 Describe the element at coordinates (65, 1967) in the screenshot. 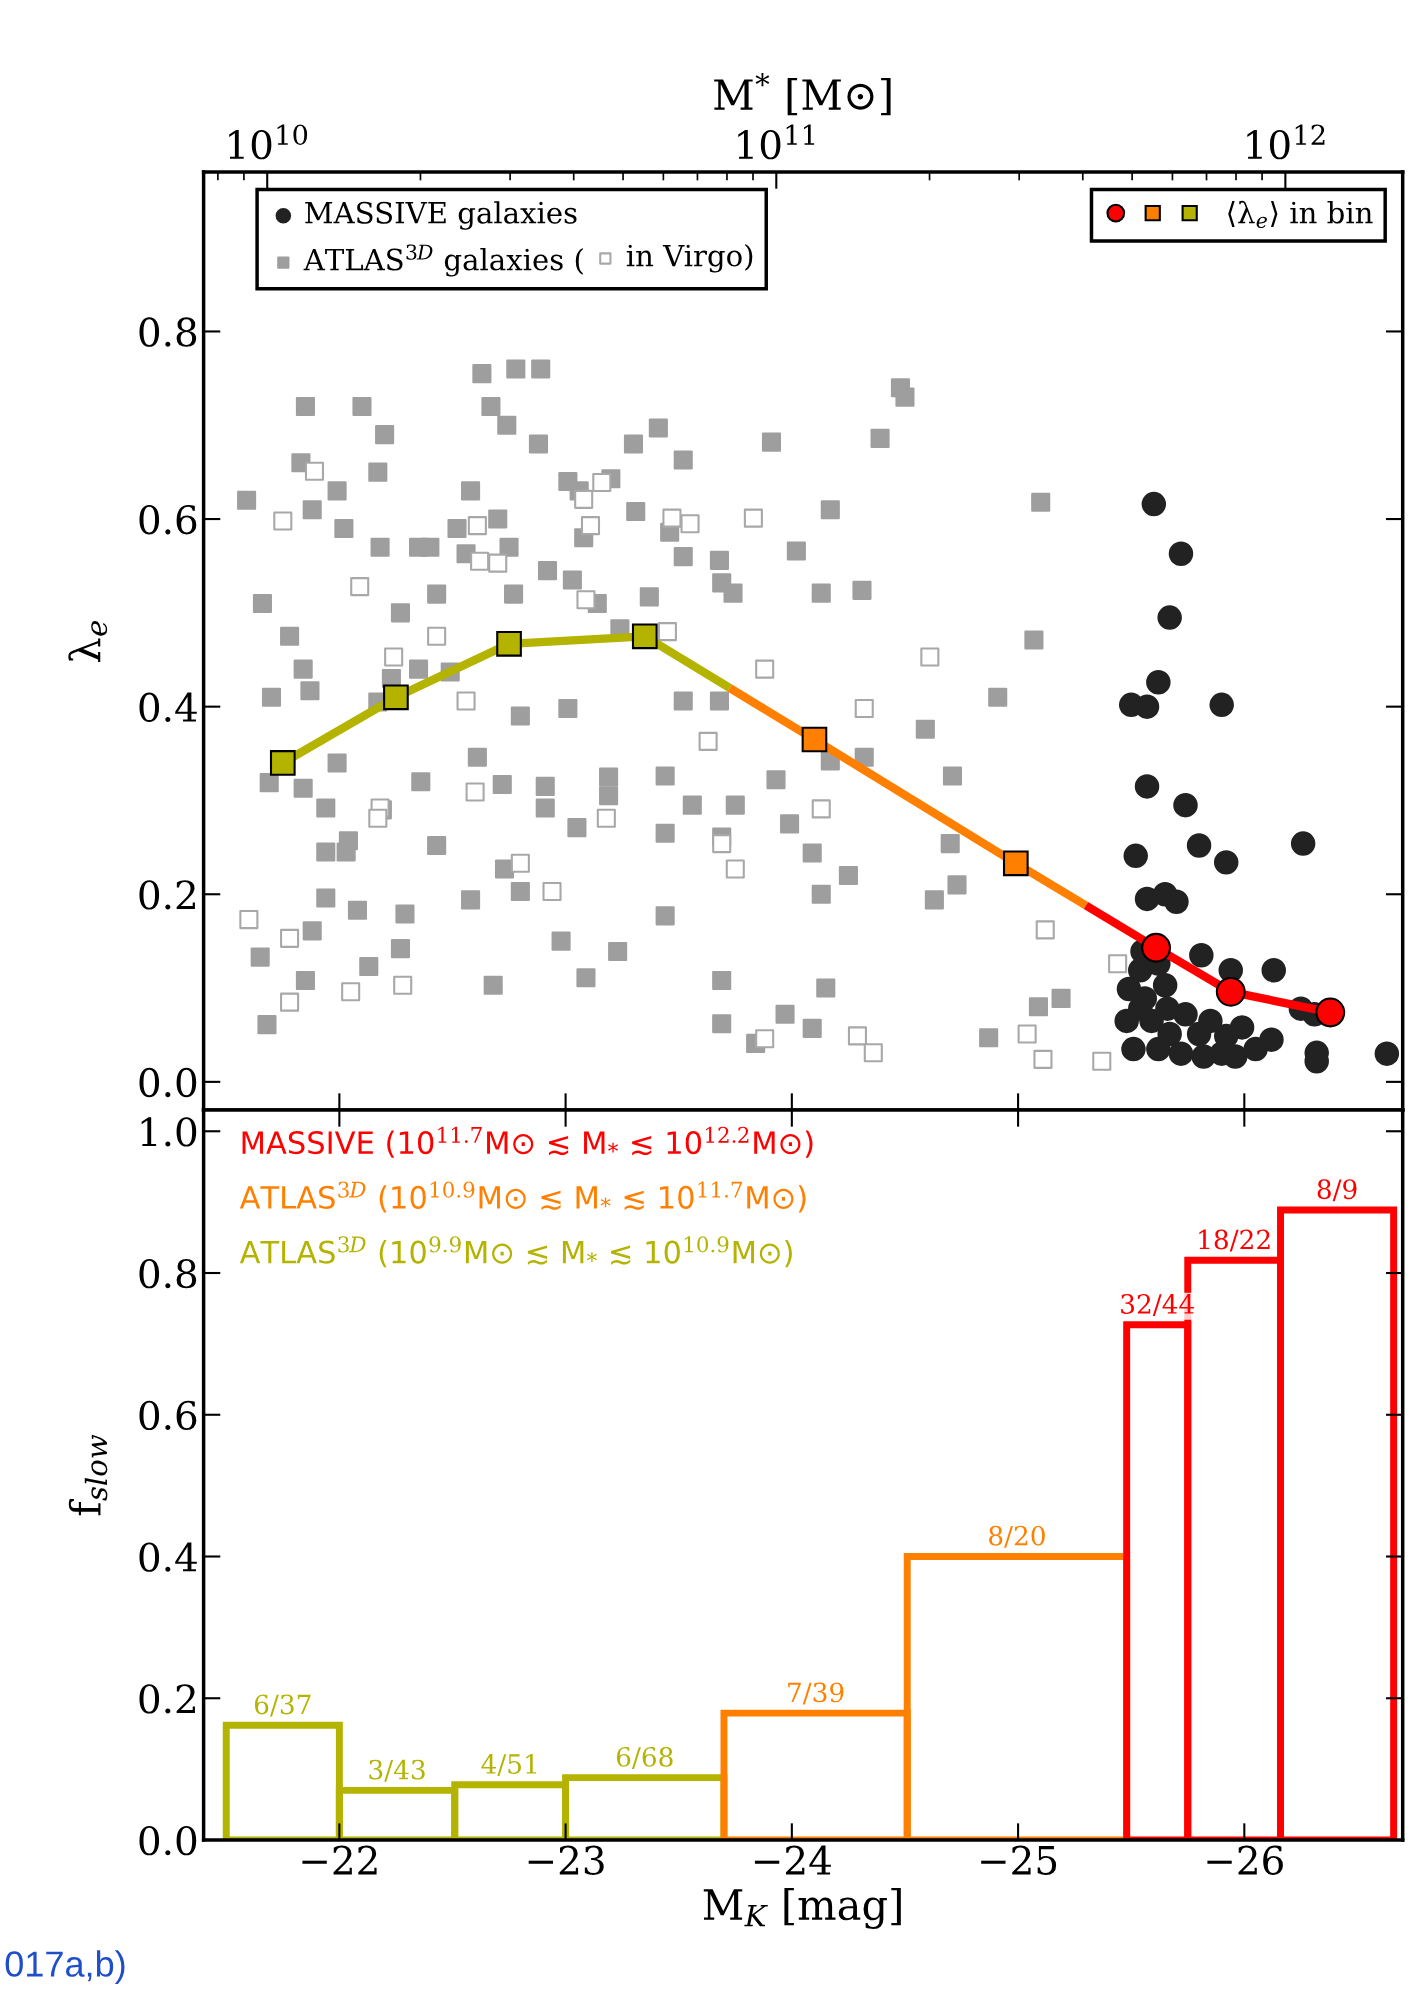

I see `text: 017a,b)` at that location.